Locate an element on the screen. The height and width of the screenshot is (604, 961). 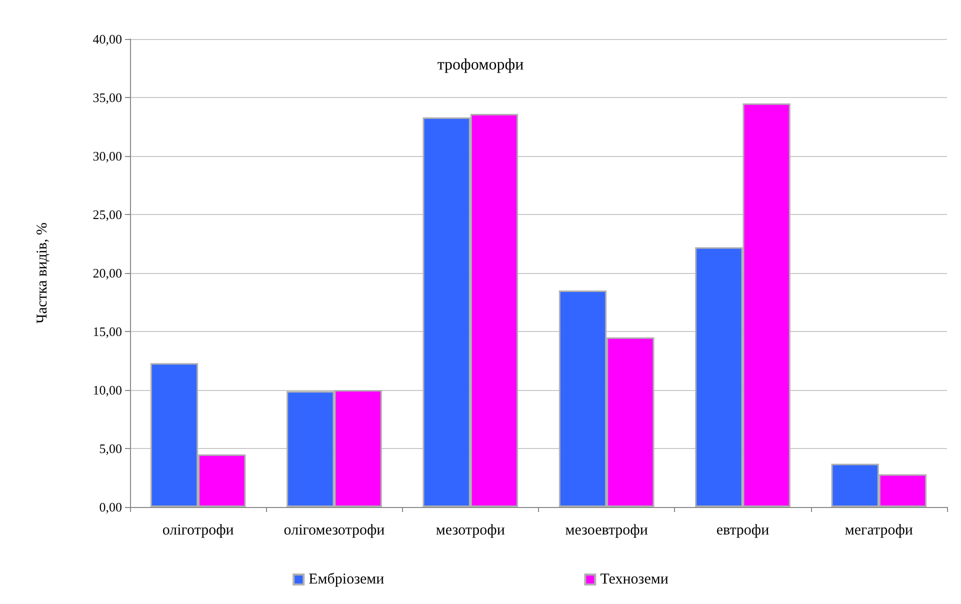
y-tick-label: 10,00 is located at coordinates (107, 390).